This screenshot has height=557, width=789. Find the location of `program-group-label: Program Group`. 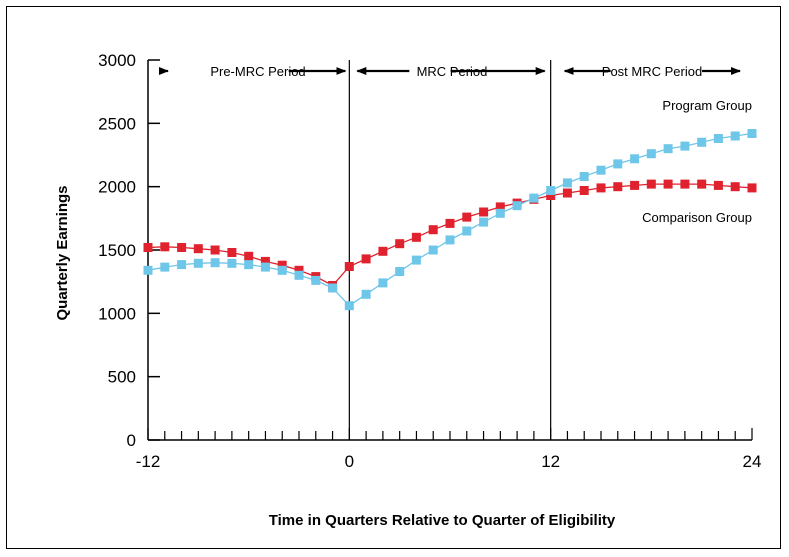

program-group-label: Program Group is located at coordinates (707, 105).